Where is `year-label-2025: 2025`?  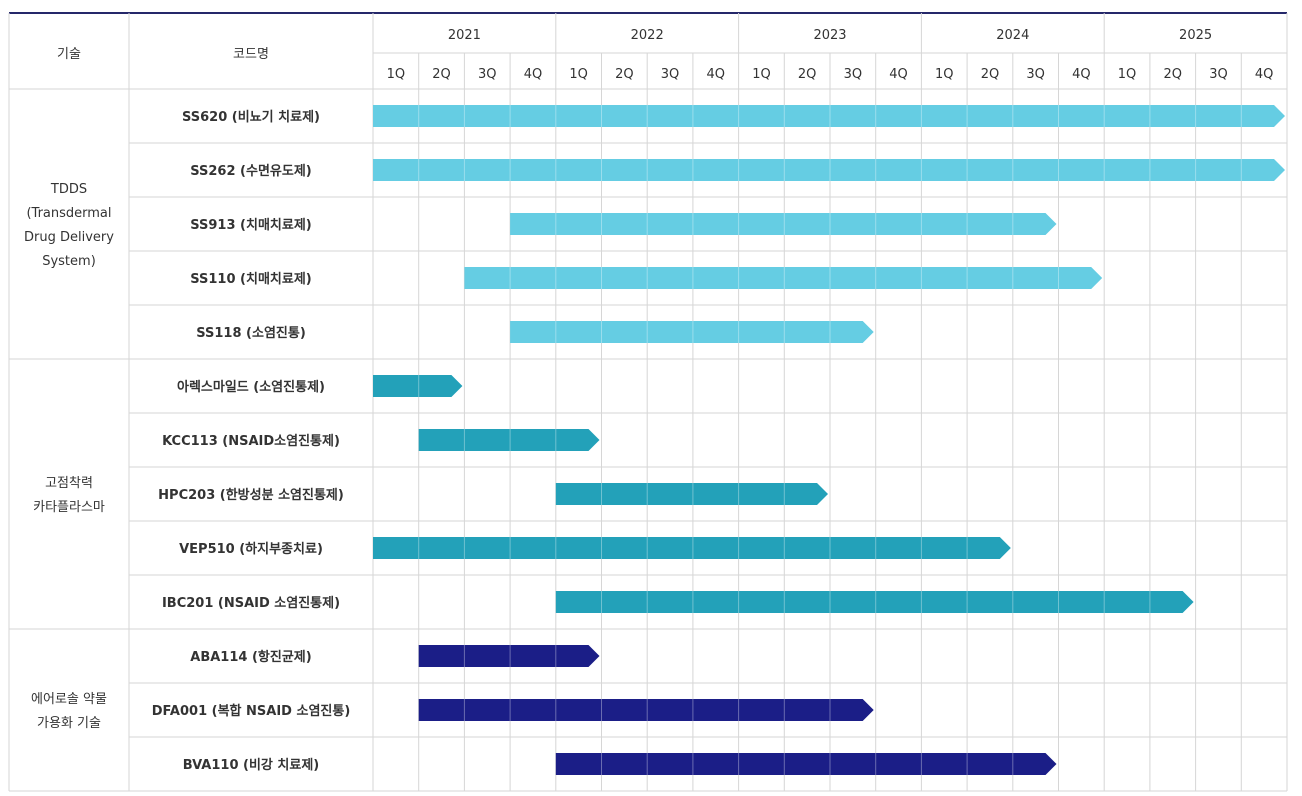 year-label-2025: 2025 is located at coordinates (1195, 35).